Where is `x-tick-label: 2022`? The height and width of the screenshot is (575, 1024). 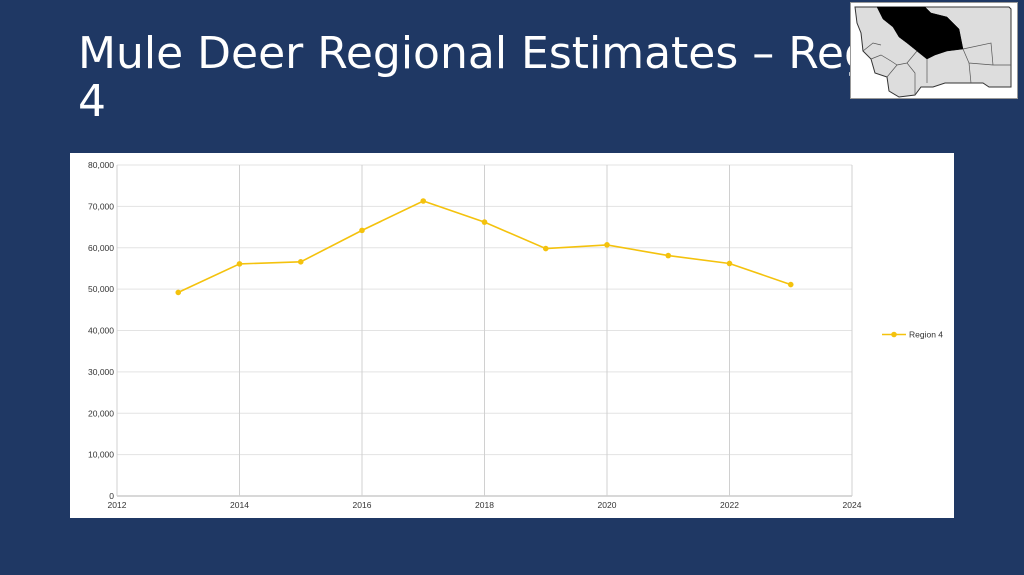
x-tick-label: 2022 is located at coordinates (729, 505).